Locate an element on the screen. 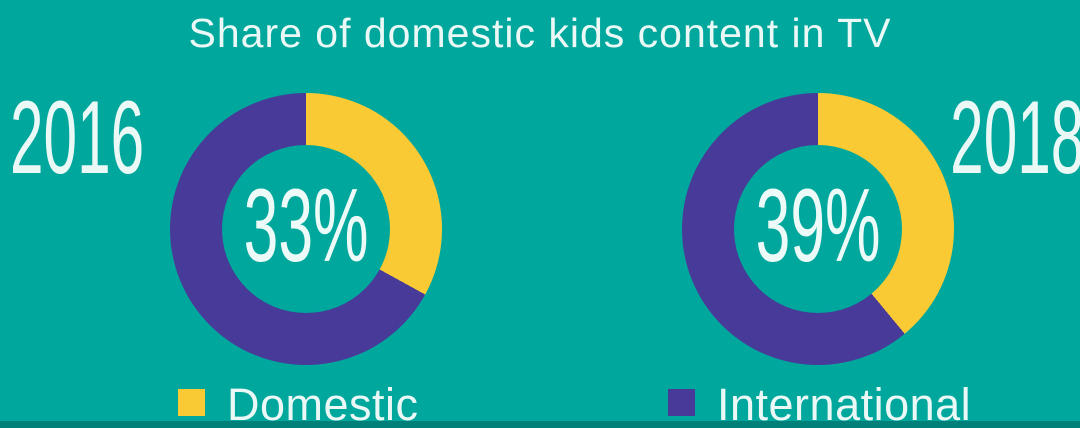 The image size is (1080, 428). donut-hole: 33% is located at coordinates (306, 229).